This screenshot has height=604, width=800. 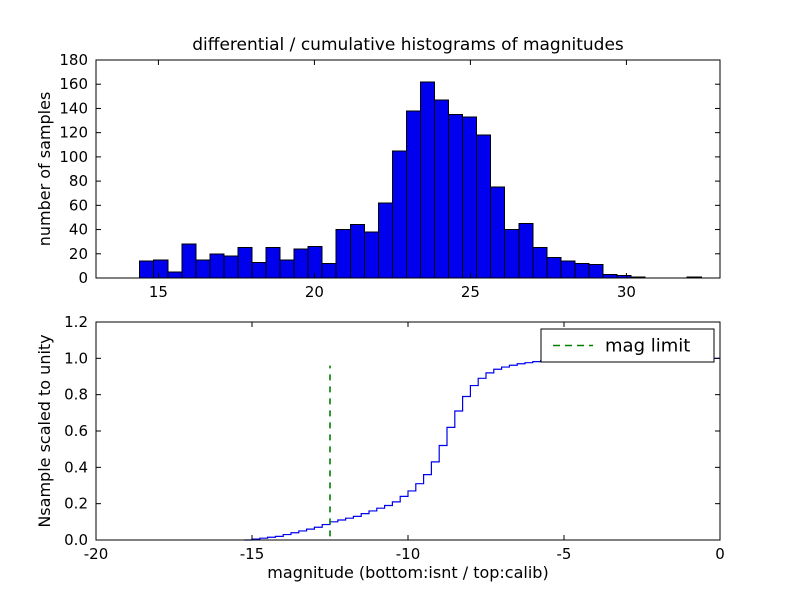 I want to click on x-tick-label: 25, so click(x=470, y=292).